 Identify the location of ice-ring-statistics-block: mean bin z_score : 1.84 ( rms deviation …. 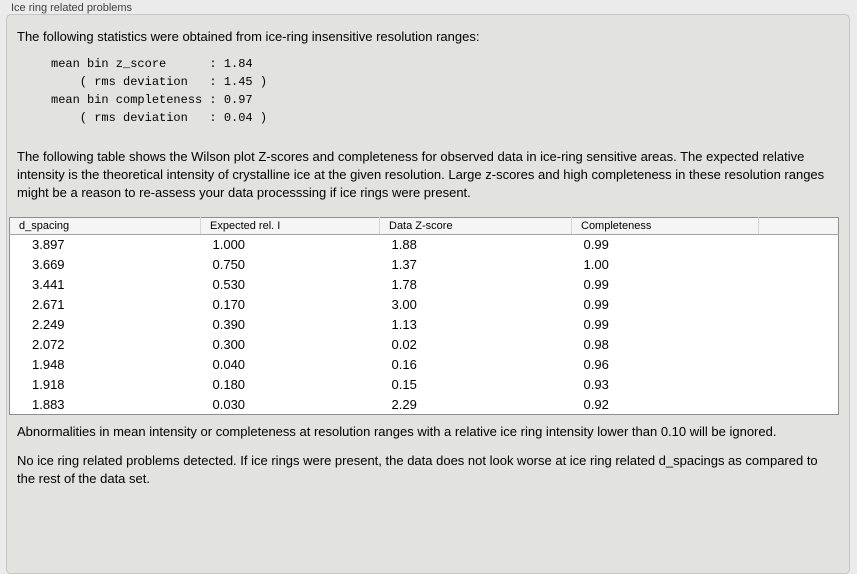
(159, 91).